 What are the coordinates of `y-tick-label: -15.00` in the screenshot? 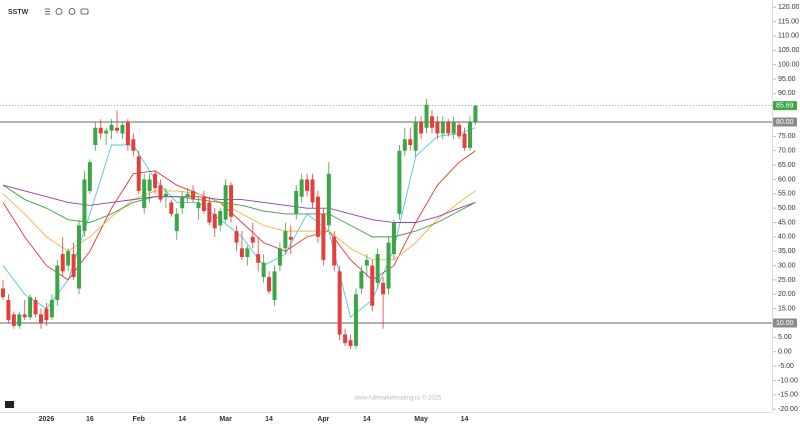 It's located at (788, 395).